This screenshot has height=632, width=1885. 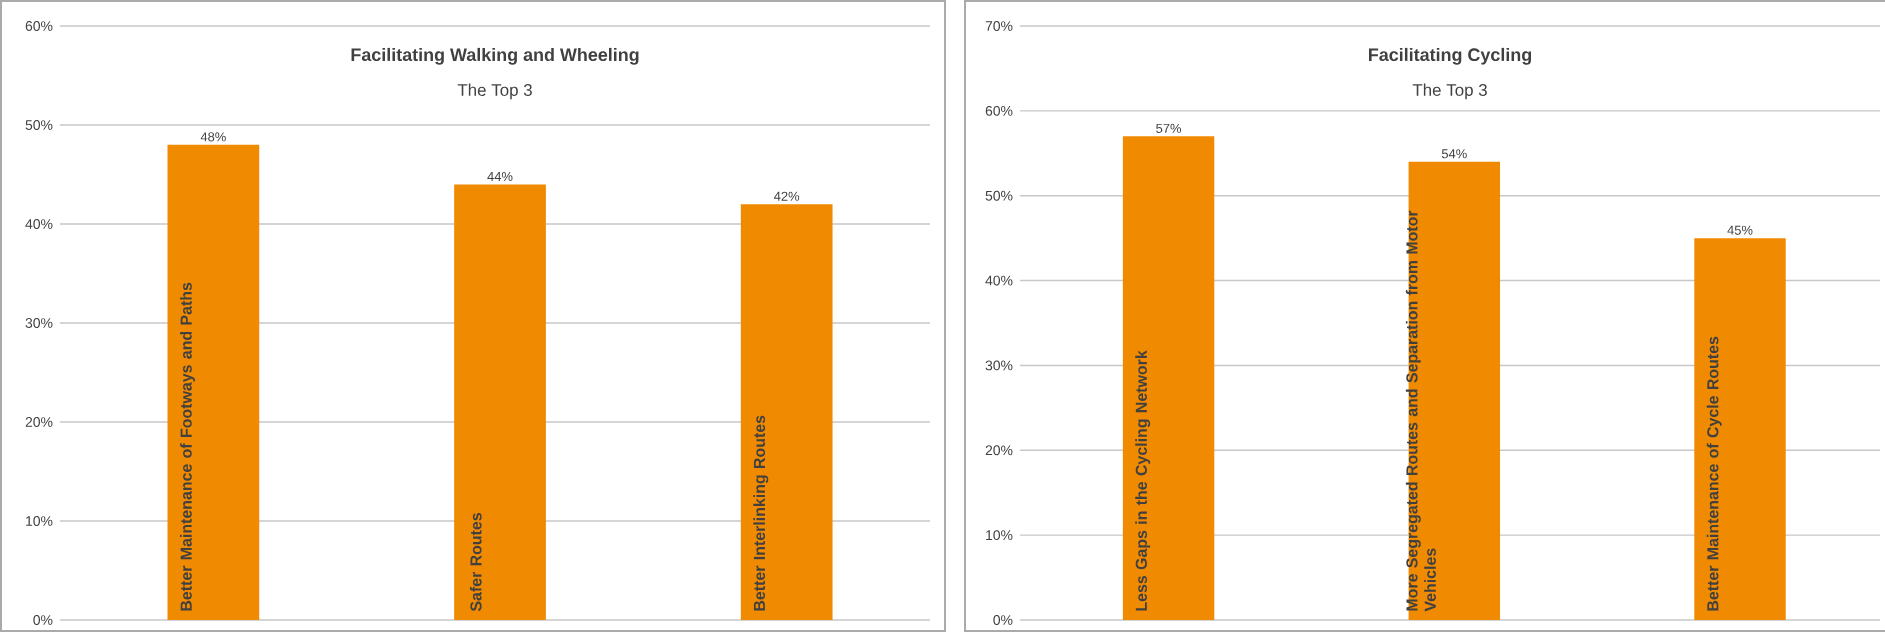 I want to click on text: Facilitating Cycling, so click(x=1450, y=56).